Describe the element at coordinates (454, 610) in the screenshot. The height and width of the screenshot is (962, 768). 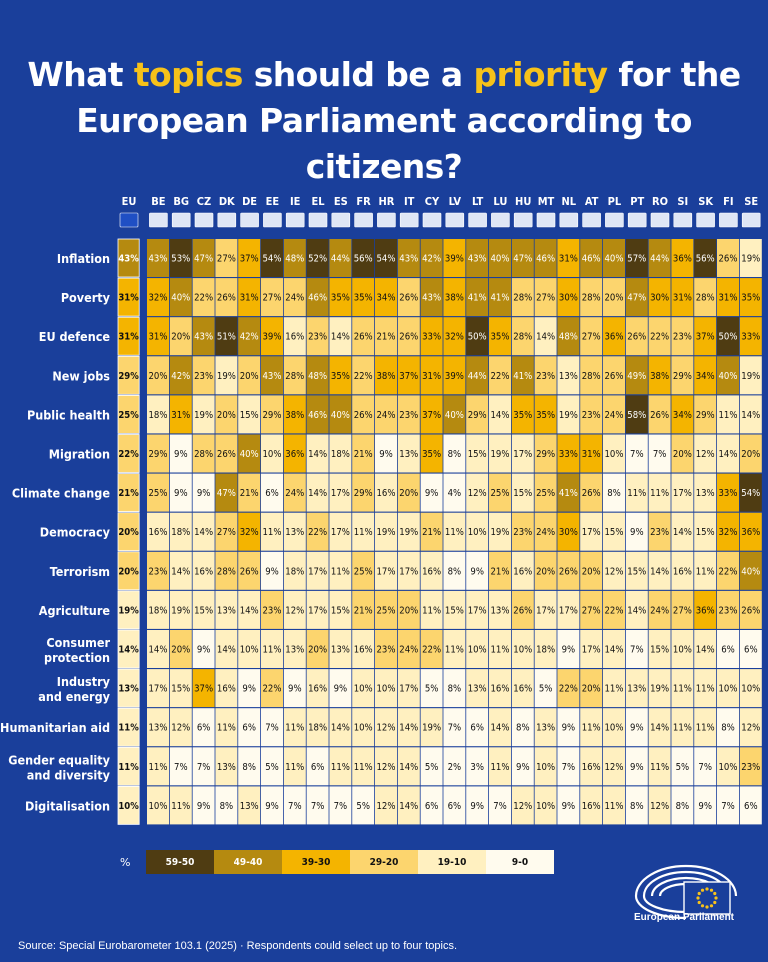
I see `cell-value-label: 15%` at that location.